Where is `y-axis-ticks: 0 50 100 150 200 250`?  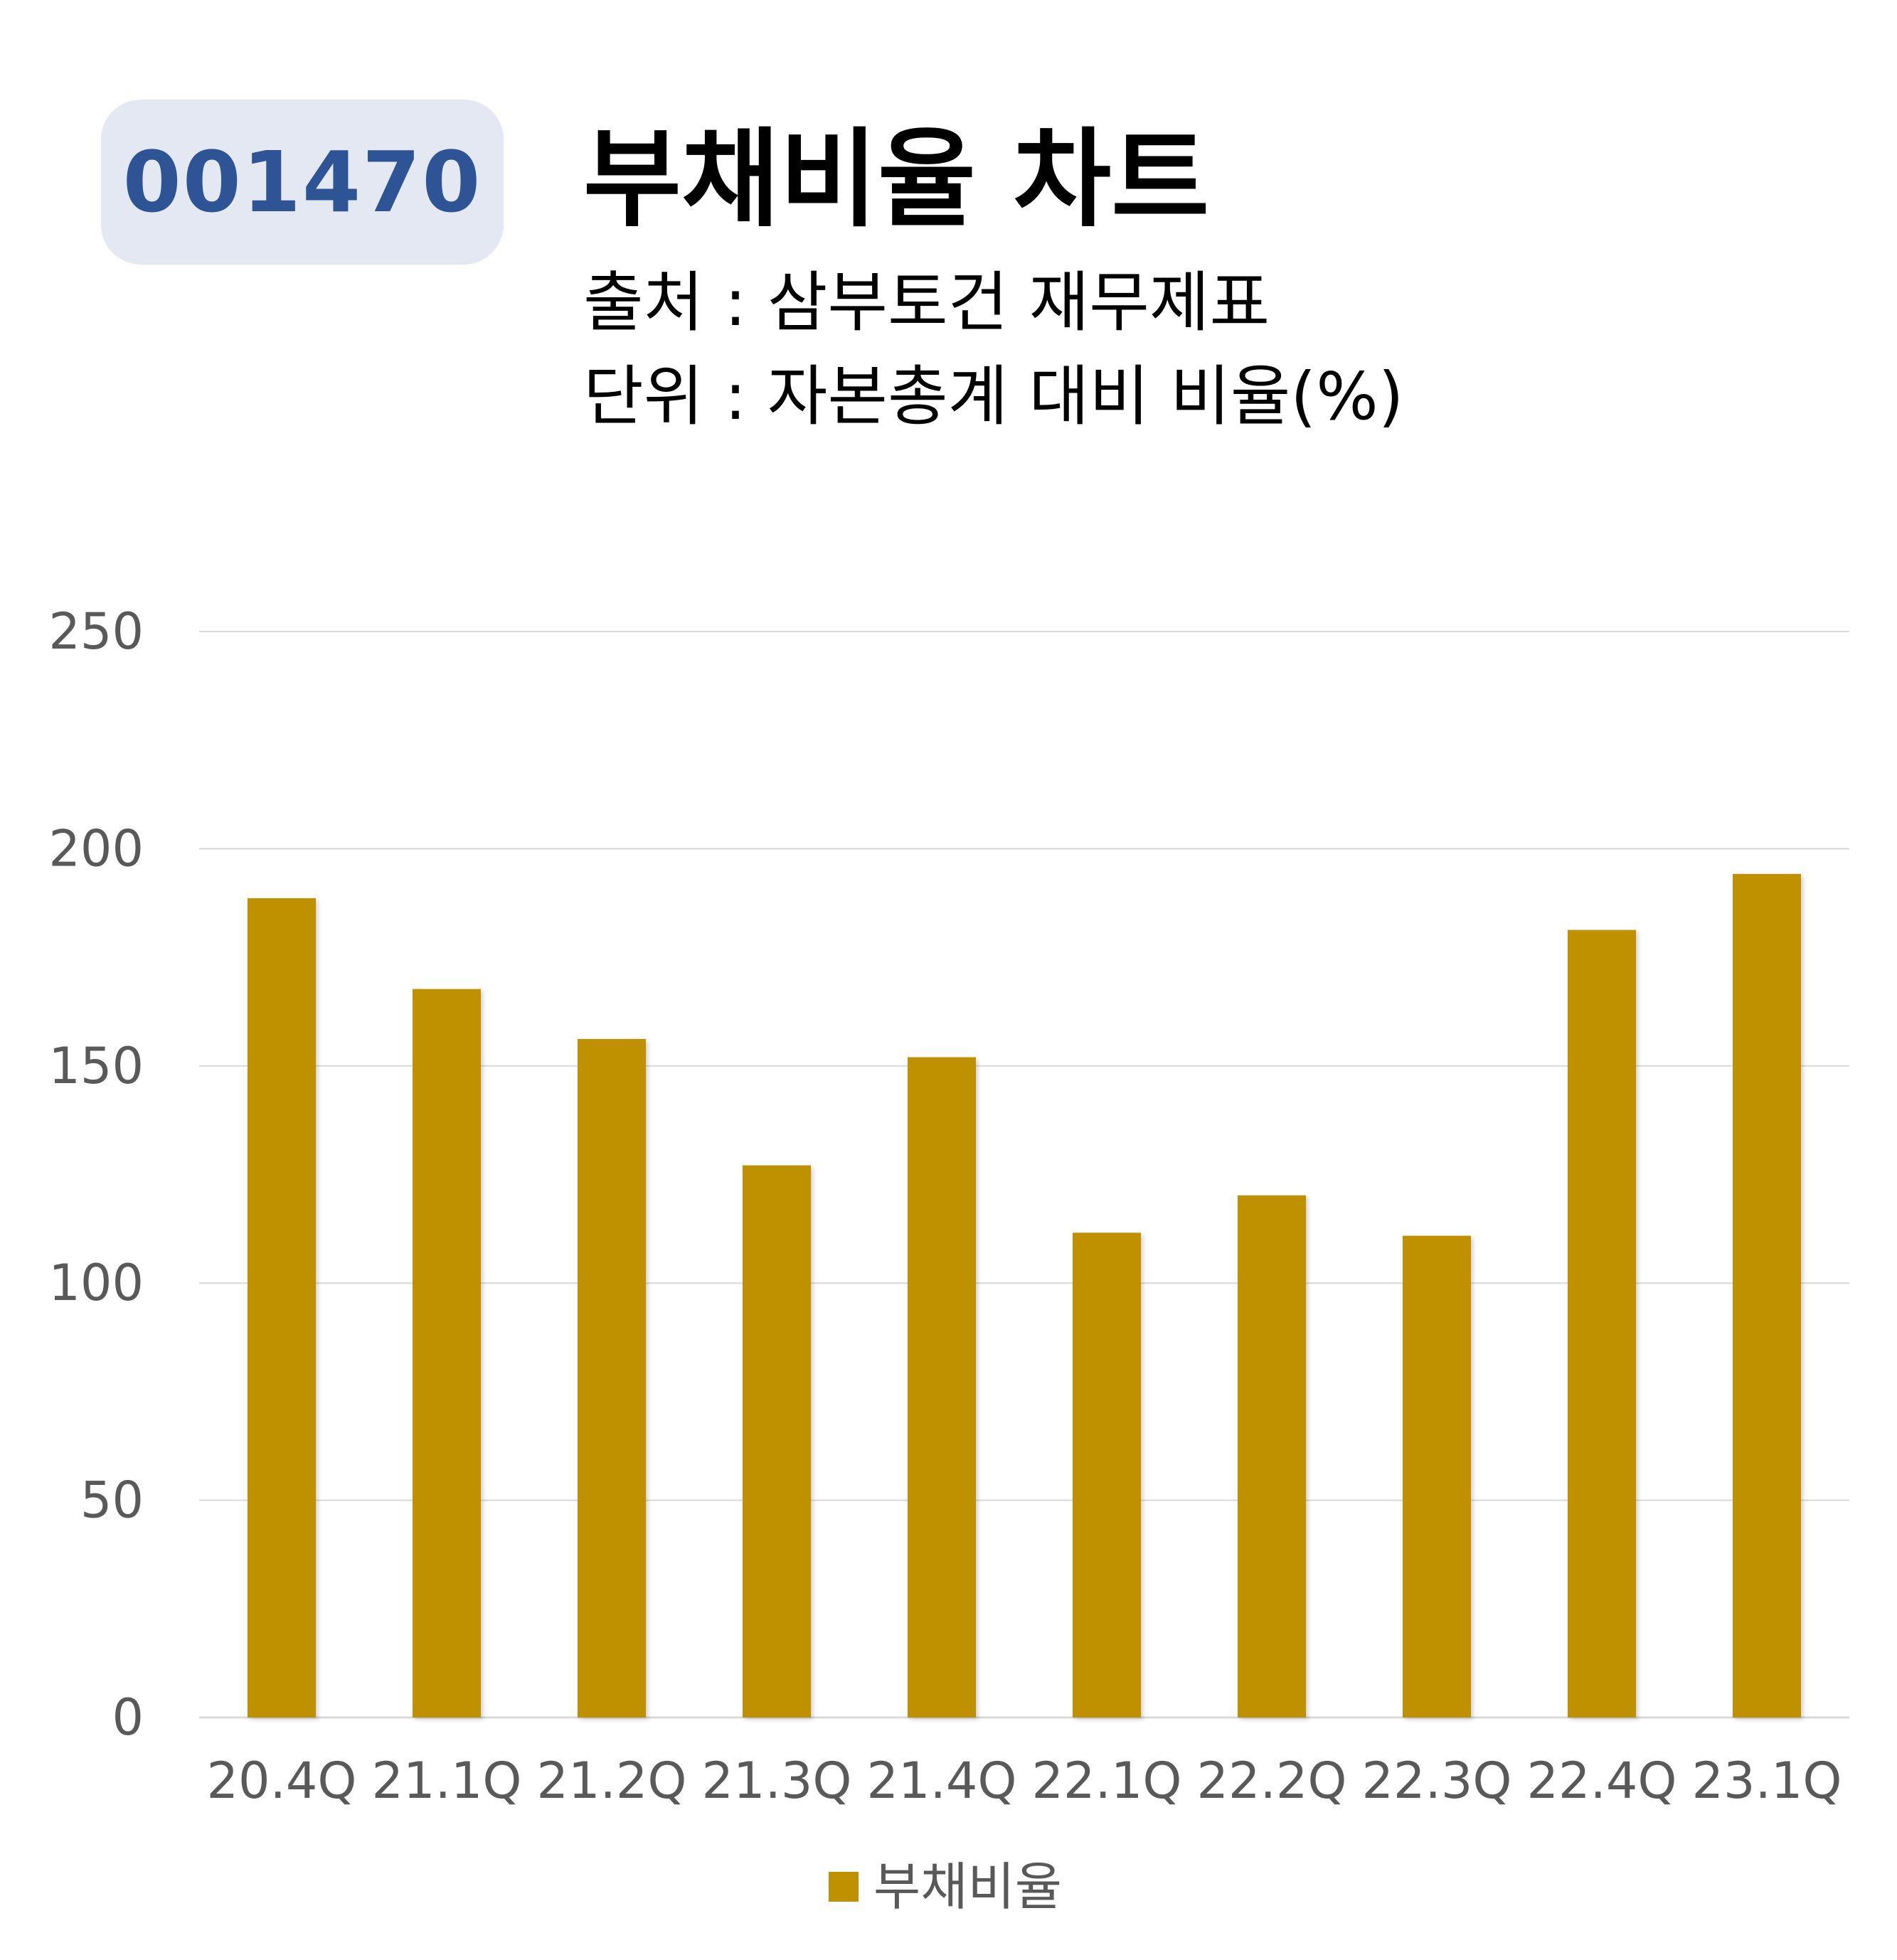 y-axis-ticks: 0 50 100 150 200 250 is located at coordinates (96, 1174).